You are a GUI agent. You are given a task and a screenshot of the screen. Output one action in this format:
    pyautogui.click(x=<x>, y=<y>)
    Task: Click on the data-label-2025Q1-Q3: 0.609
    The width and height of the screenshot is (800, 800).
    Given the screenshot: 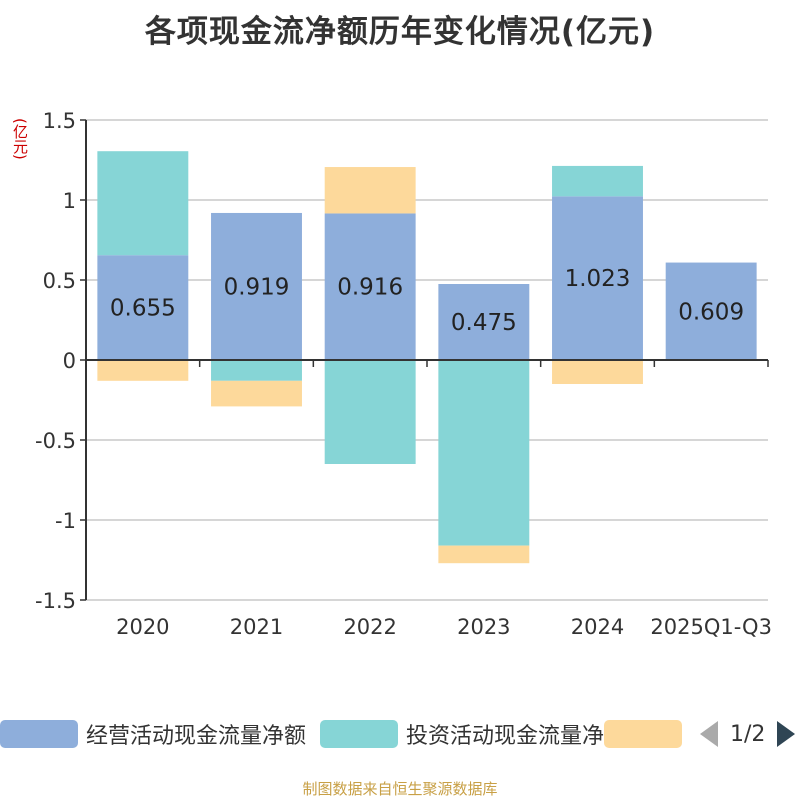 What is the action you would take?
    pyautogui.click(x=711, y=312)
    